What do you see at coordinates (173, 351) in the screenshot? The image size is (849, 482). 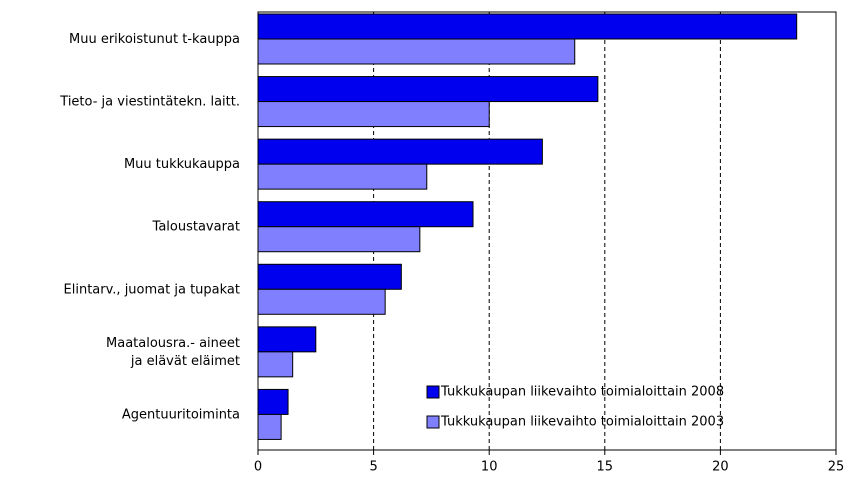 I see `y-tick-label: Maatalousra.- aineet ja elävät eläimet` at bounding box center [173, 351].